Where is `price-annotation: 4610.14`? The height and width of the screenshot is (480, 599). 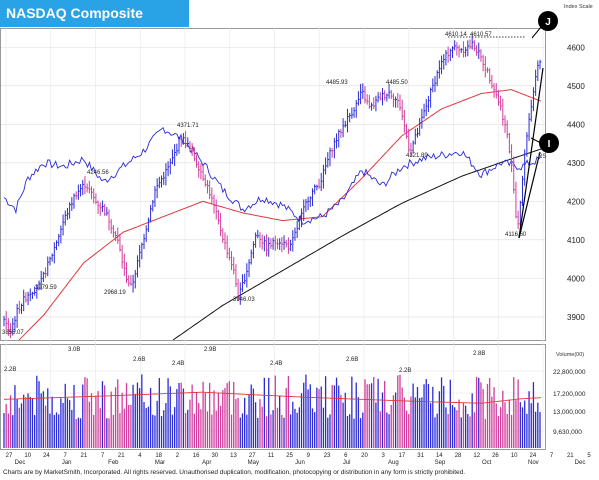 price-annotation: 4610.14 is located at coordinates (456, 35).